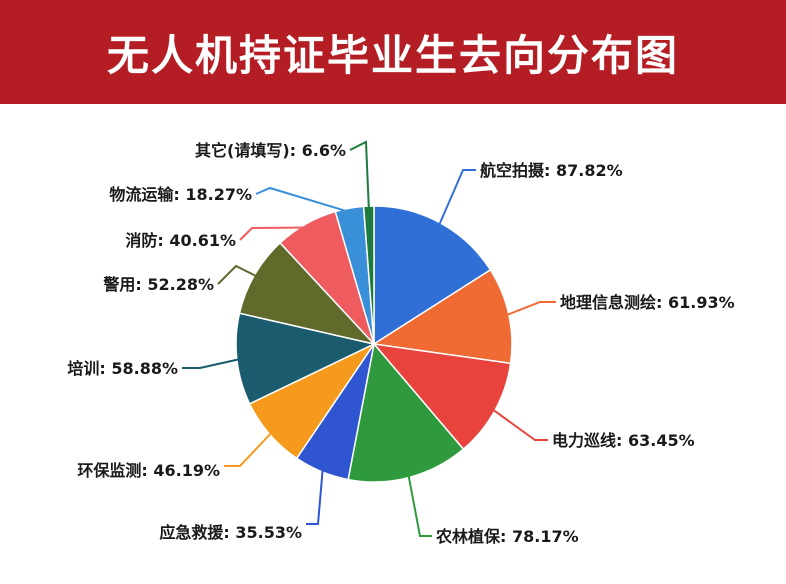 The image size is (786, 584). I want to click on slice-label-3: 农林植保: 78.17%, so click(507, 536).